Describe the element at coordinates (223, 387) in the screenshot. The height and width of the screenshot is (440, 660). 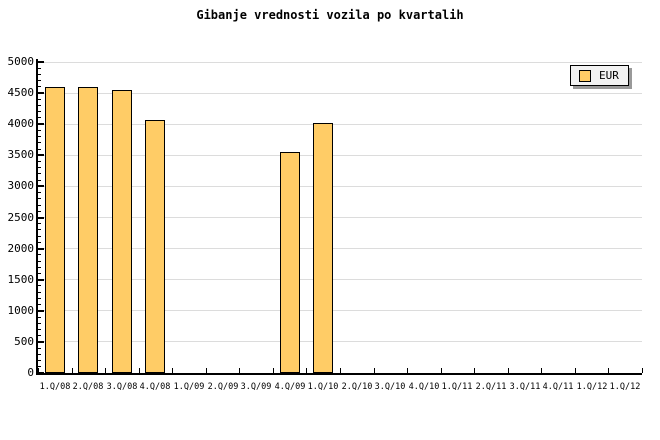
I see `x-tick-label: 2.Q/09` at that location.